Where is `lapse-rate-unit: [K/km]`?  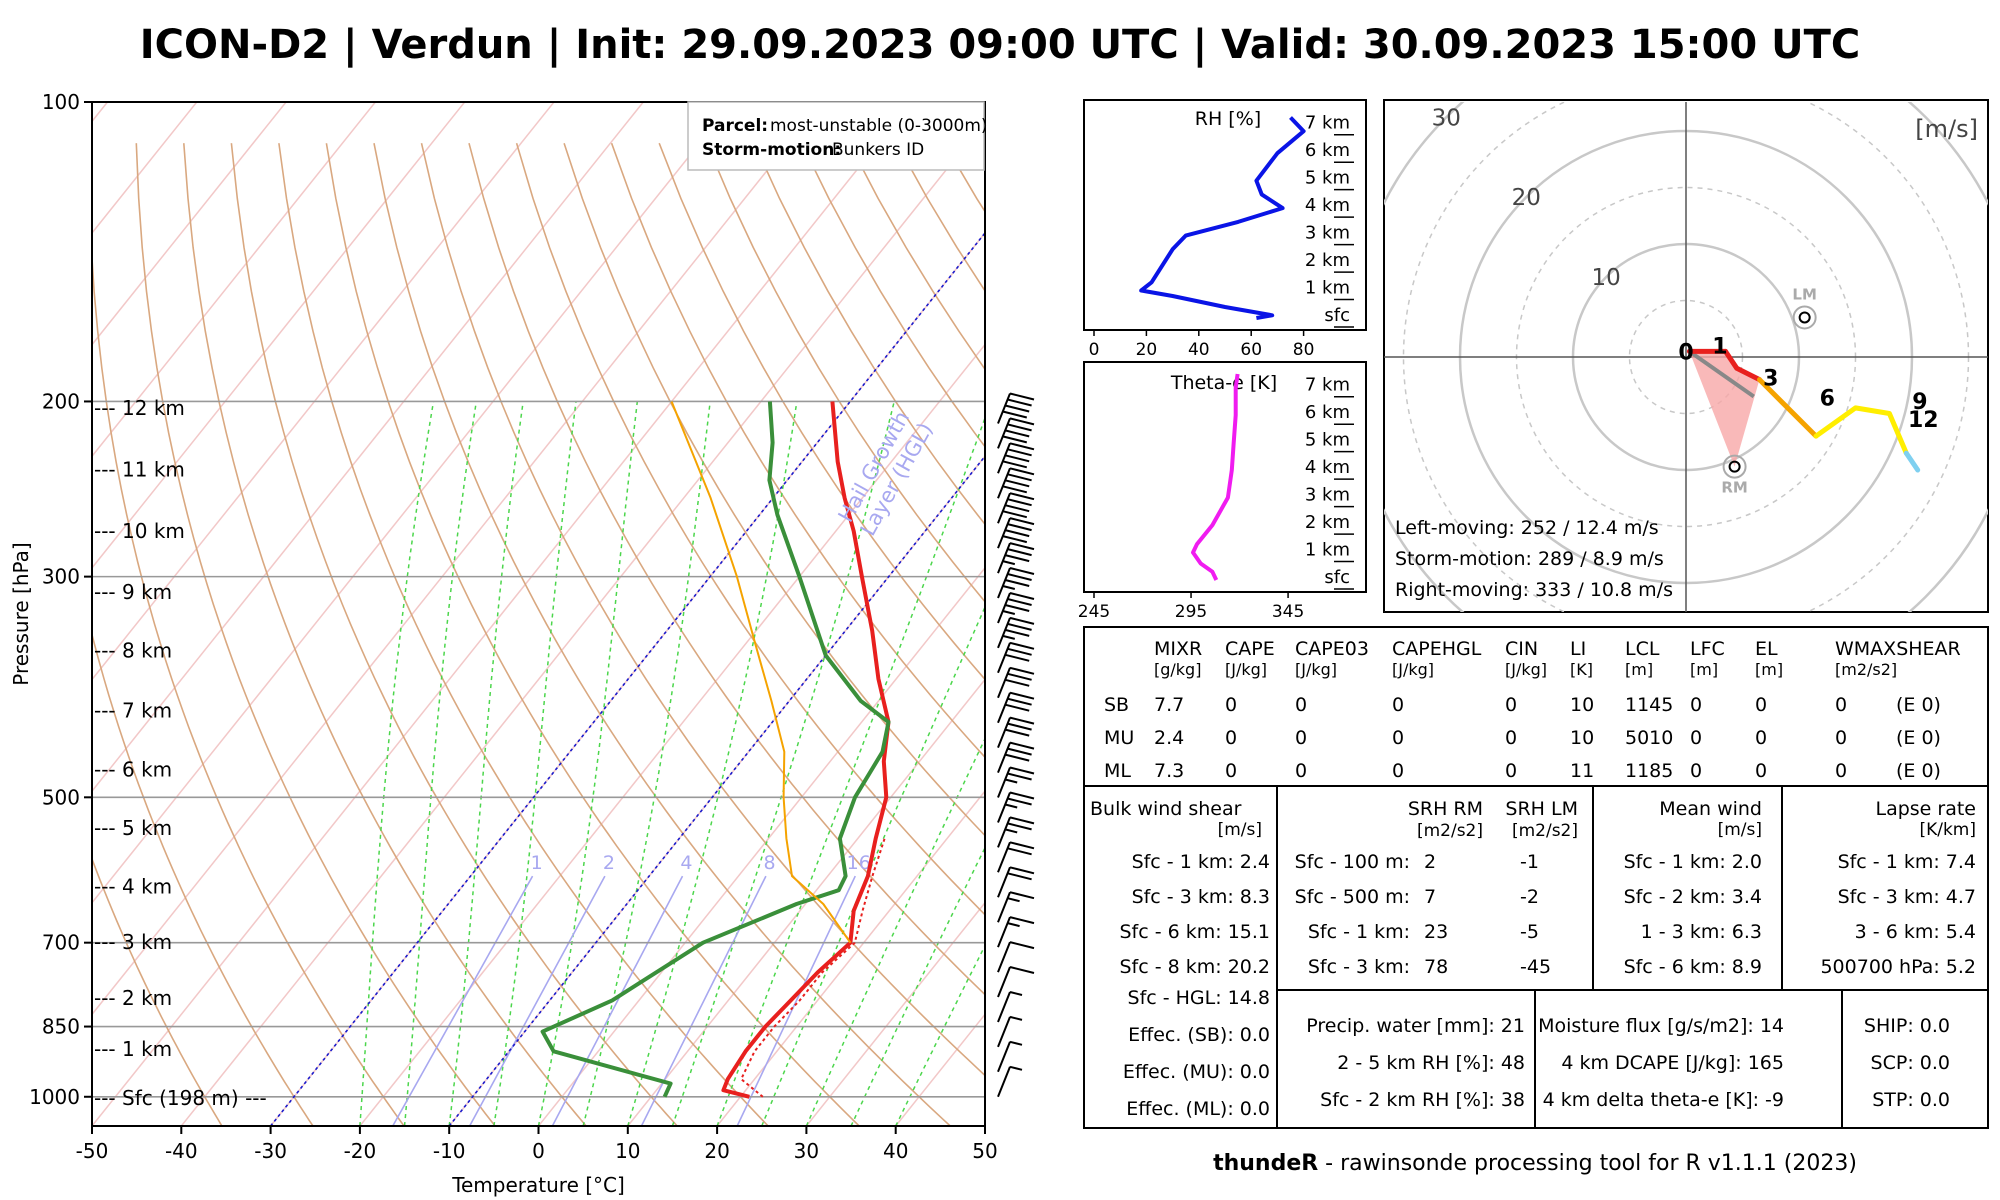 lapse-rate-unit: [K/km] is located at coordinates (1947, 830).